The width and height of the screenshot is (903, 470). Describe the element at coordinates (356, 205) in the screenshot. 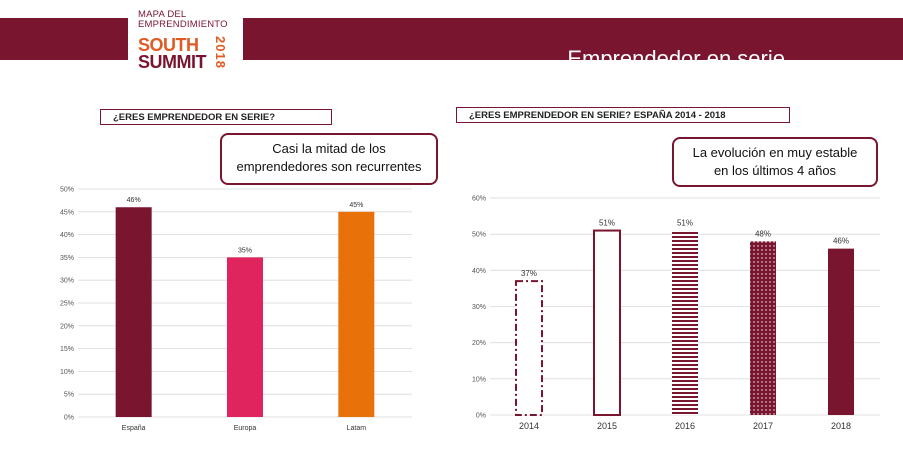

I see `data-label: 45%` at that location.